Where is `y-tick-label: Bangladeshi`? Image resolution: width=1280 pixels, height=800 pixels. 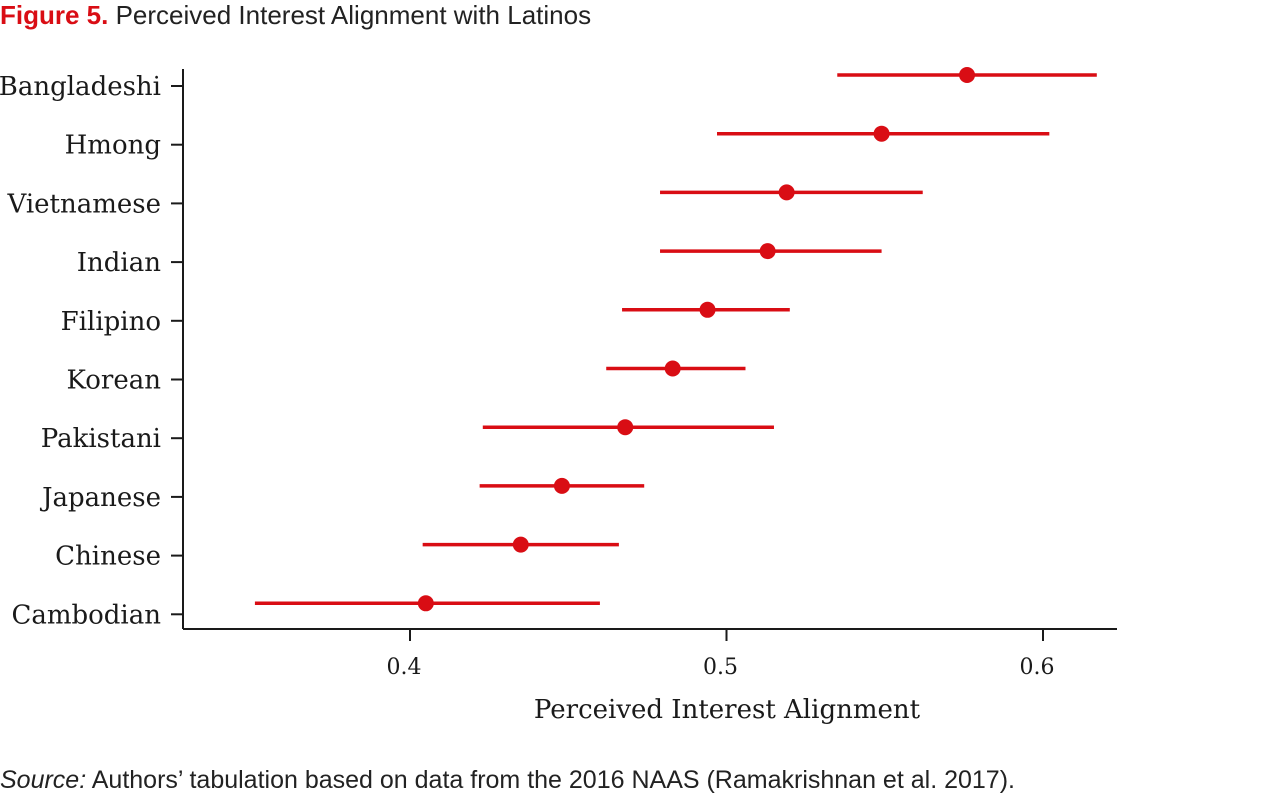 y-tick-label: Bangladeshi is located at coordinates (80, 87).